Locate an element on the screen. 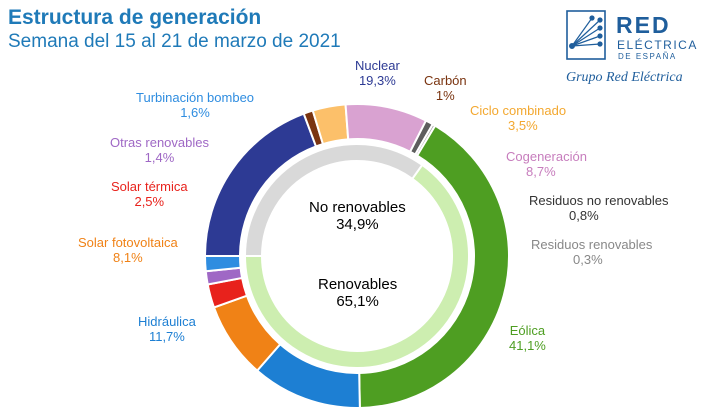 This screenshot has height=410, width=720. logo-line2: ELÉCTRICA is located at coordinates (657, 45).